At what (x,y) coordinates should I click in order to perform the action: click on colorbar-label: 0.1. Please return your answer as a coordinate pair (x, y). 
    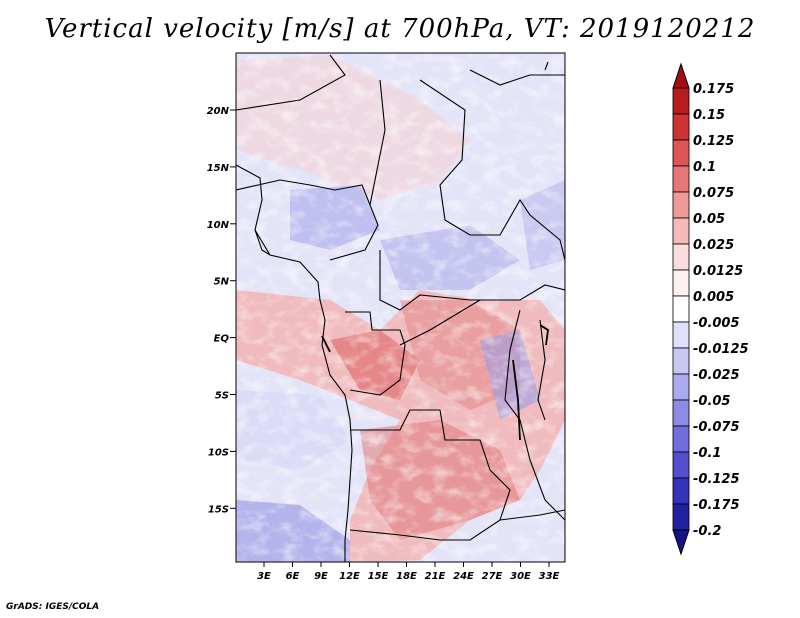
    Looking at the image, I should click on (704, 167).